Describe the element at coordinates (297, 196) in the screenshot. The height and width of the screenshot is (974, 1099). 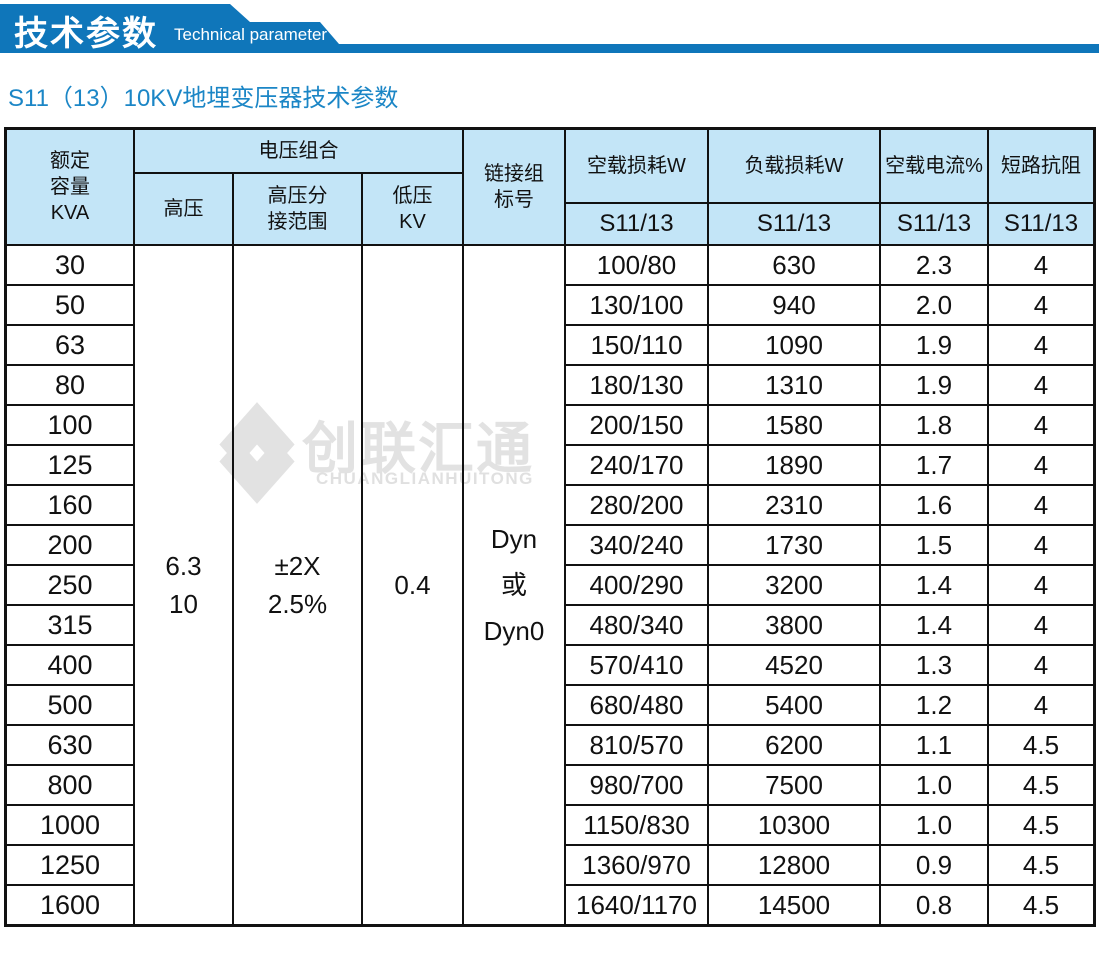
I see `header-hv-tap-range-line: 高压分` at that location.